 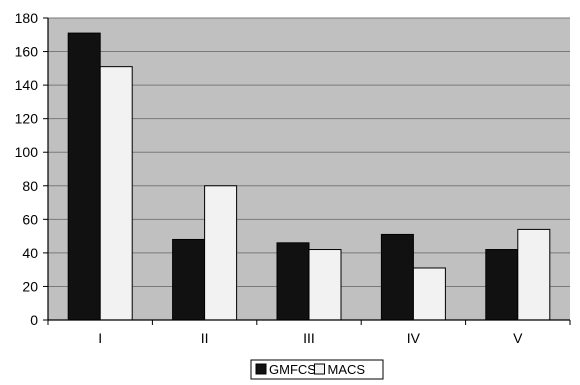 What do you see at coordinates (30, 219) in the screenshot?
I see `y-tick-label: 60` at bounding box center [30, 219].